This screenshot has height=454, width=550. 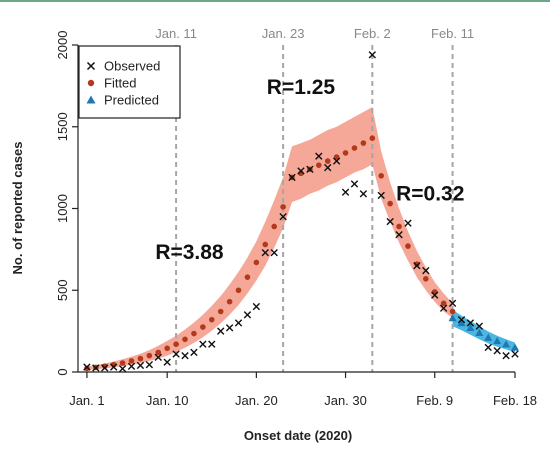 What do you see at coordinates (17, 208) in the screenshot?
I see `y-axis-title: No. of reported cases` at bounding box center [17, 208].